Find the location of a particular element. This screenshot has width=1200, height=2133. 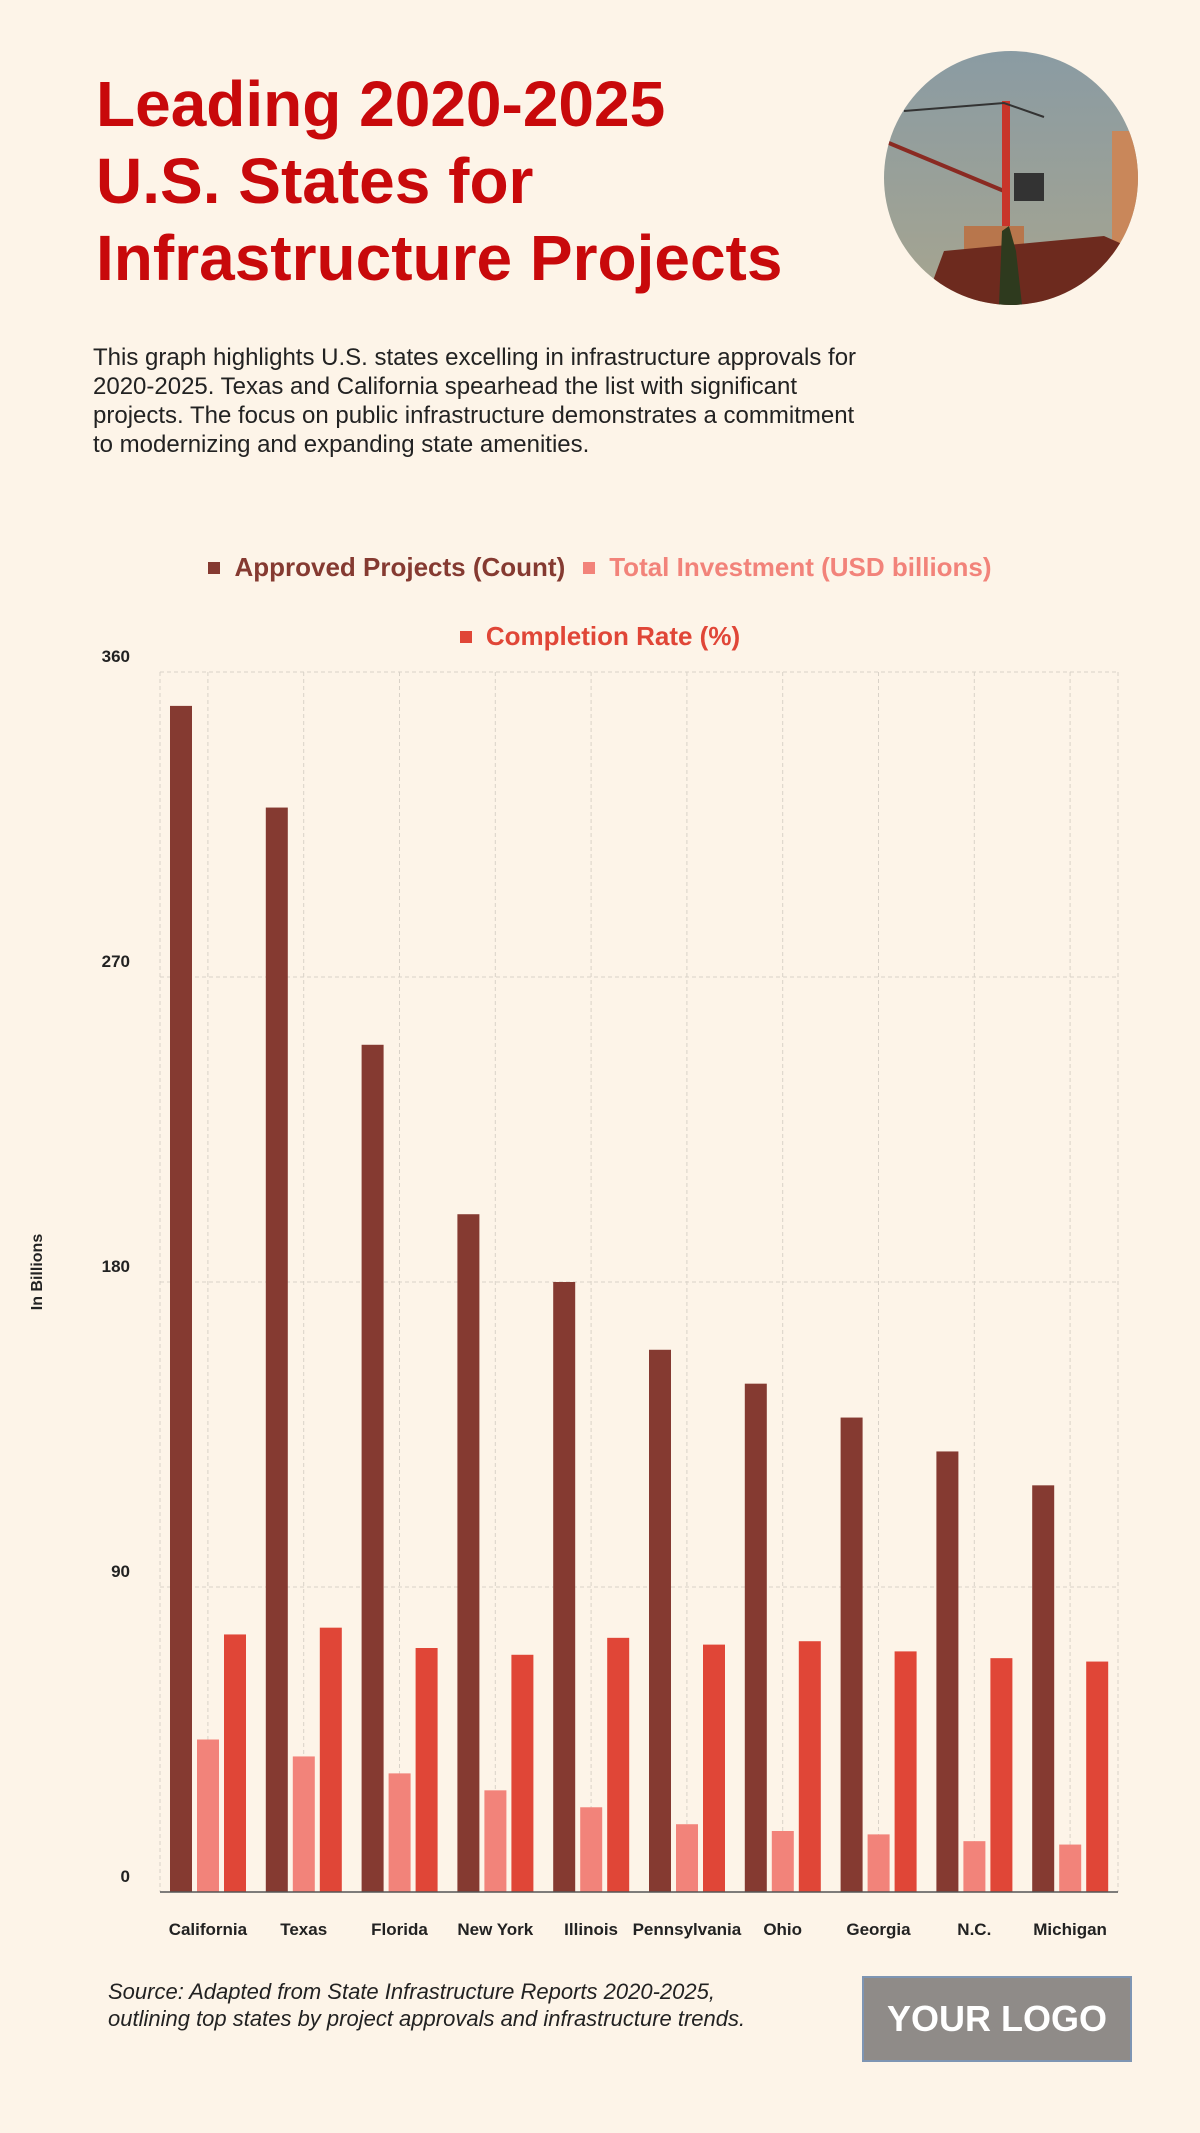

legend-label: Approved Projects (Count) is located at coordinates (400, 567).